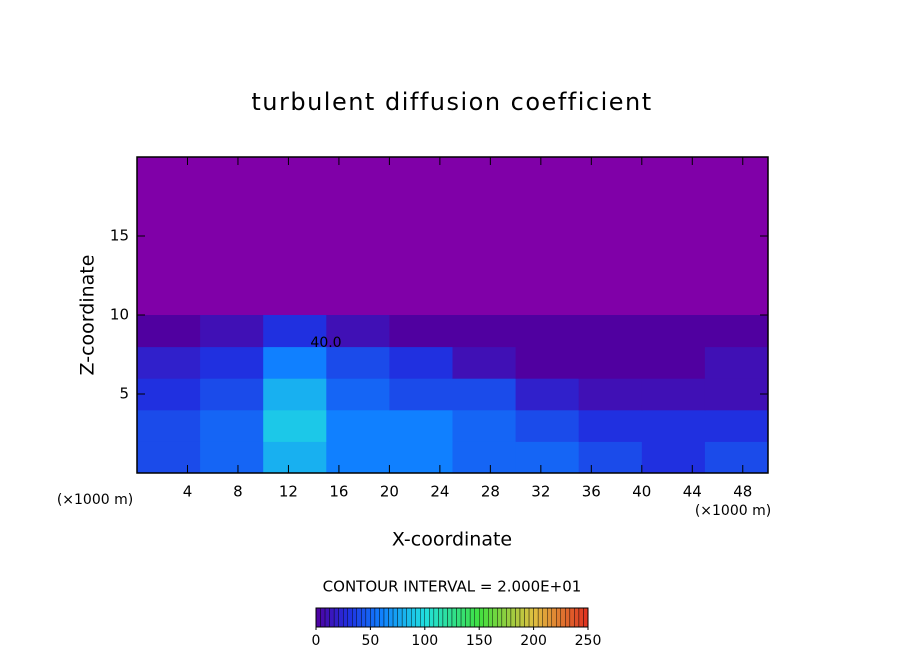 This screenshot has width=904, height=654. I want to click on contour-interval: CONTOUR INTERVAL = 2.000E+01, so click(452, 587).